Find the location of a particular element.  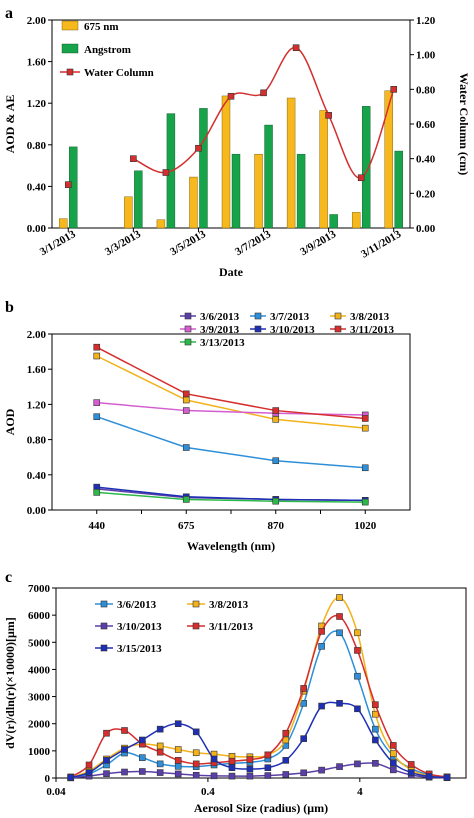

y2-tick-label-a: 0.00 is located at coordinates (426, 229).